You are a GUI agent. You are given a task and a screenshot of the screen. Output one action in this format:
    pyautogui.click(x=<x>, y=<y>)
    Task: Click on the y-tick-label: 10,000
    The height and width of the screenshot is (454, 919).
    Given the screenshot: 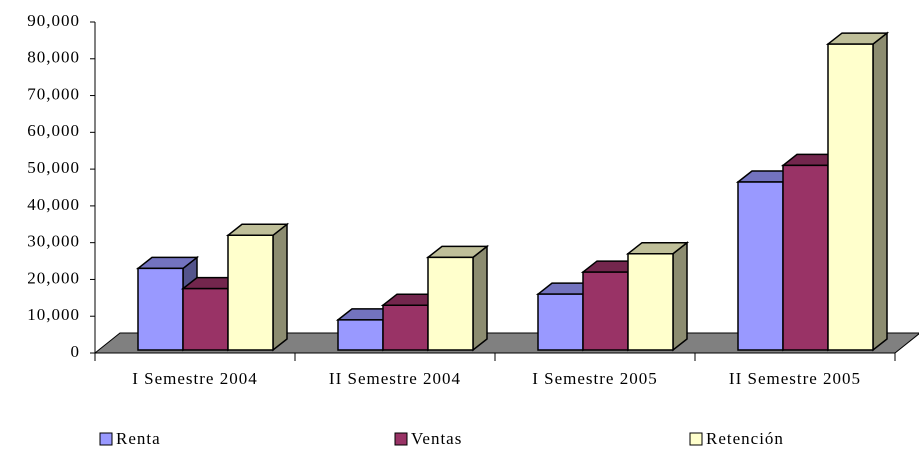 What is the action you would take?
    pyautogui.click(x=53, y=314)
    